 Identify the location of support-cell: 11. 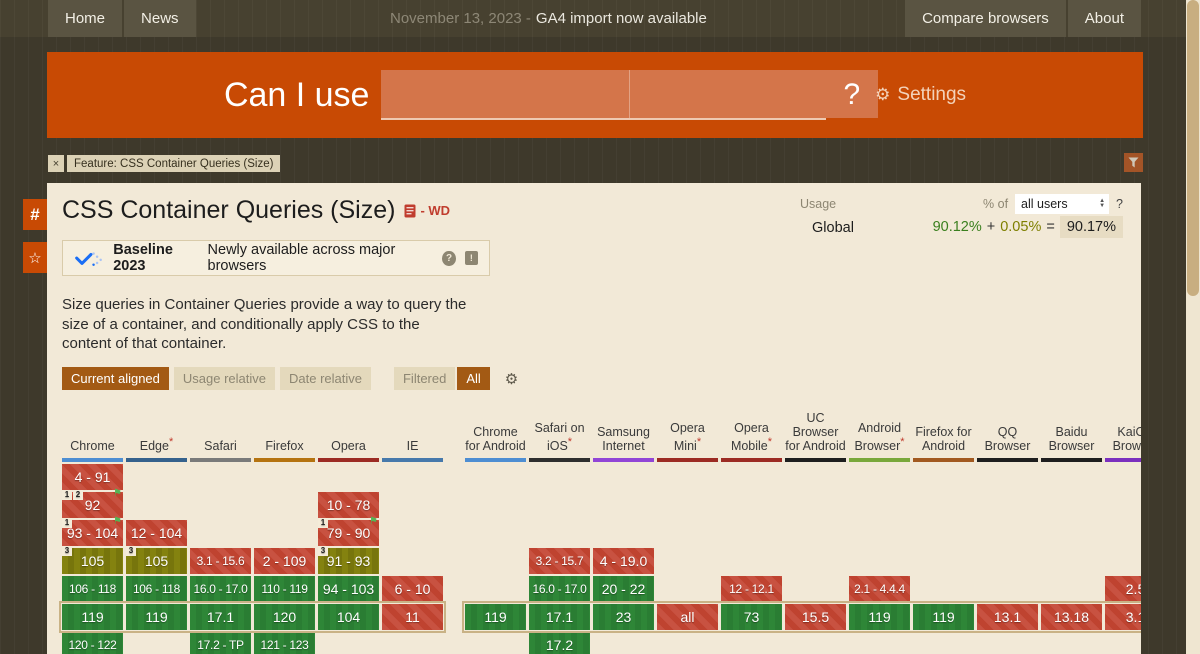
(412, 617).